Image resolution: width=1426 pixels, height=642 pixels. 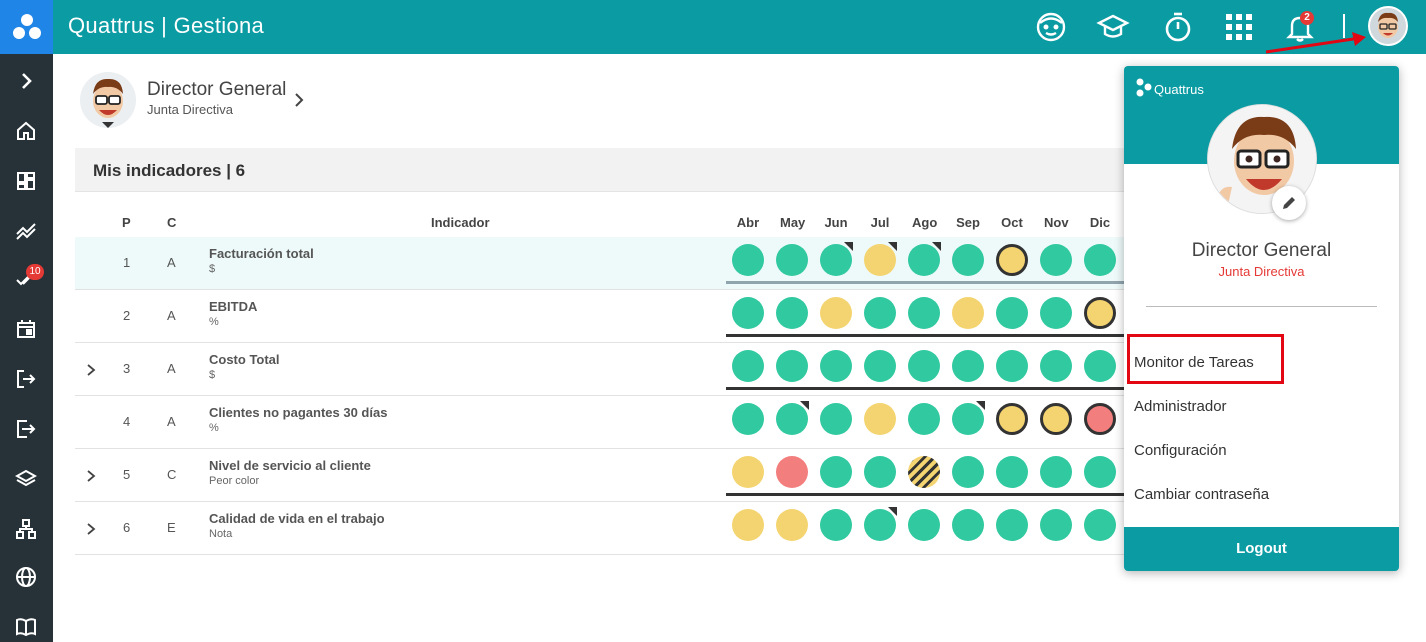 What do you see at coordinates (1180, 406) in the screenshot?
I see `menu-item-administrador: Administrador` at bounding box center [1180, 406].